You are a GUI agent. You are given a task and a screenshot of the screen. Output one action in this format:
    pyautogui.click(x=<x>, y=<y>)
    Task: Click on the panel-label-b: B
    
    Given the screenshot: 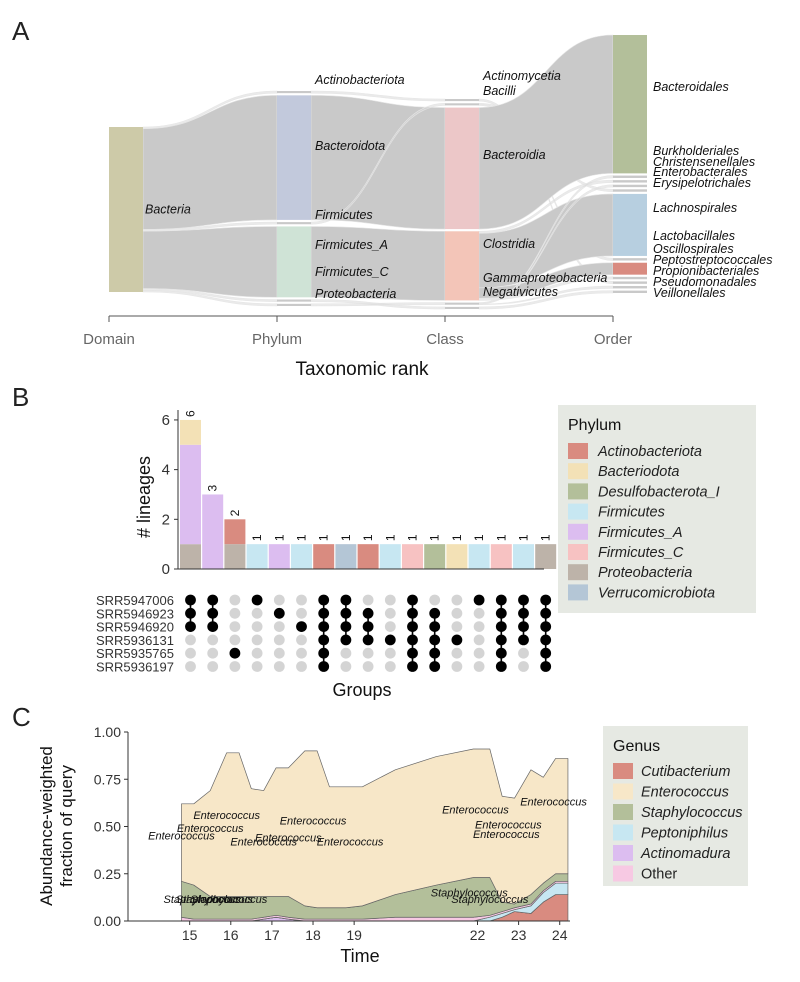 What is the action you would take?
    pyautogui.click(x=20, y=397)
    